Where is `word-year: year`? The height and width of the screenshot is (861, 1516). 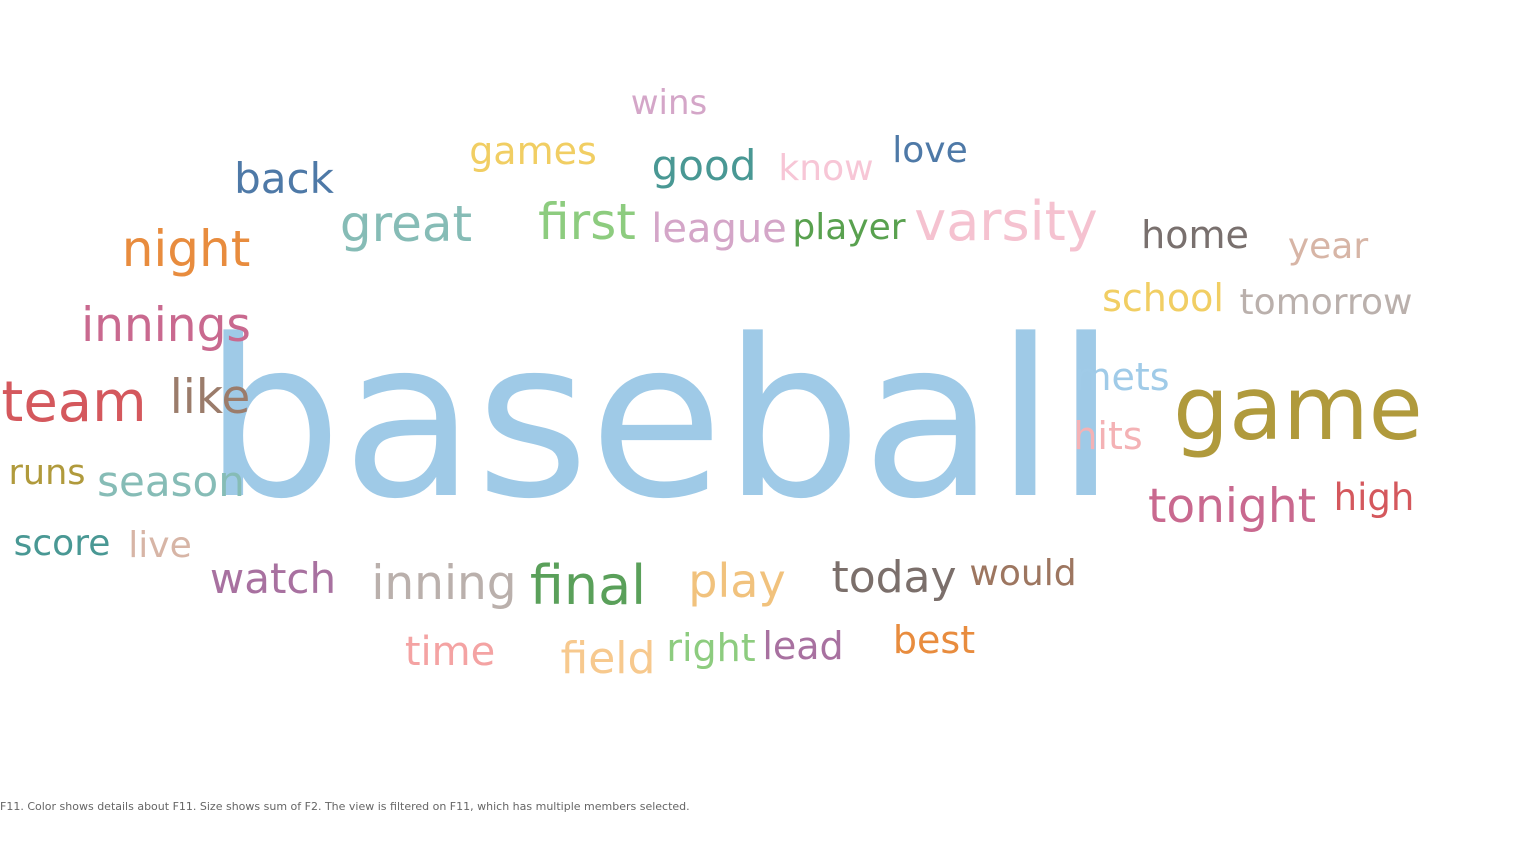 word-year: year is located at coordinates (1328, 246).